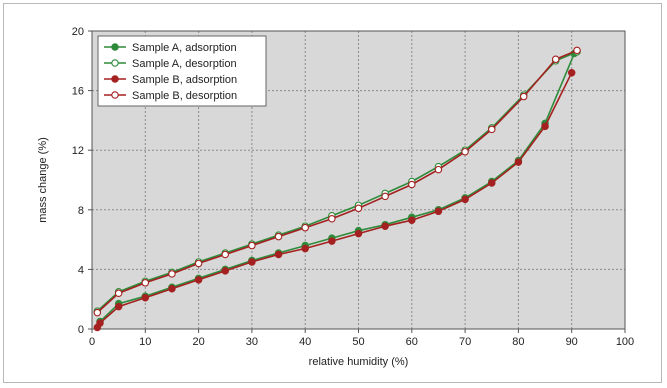 Image resolution: width=667 pixels, height=388 pixels. I want to click on x-tick-label: 80, so click(518, 342).